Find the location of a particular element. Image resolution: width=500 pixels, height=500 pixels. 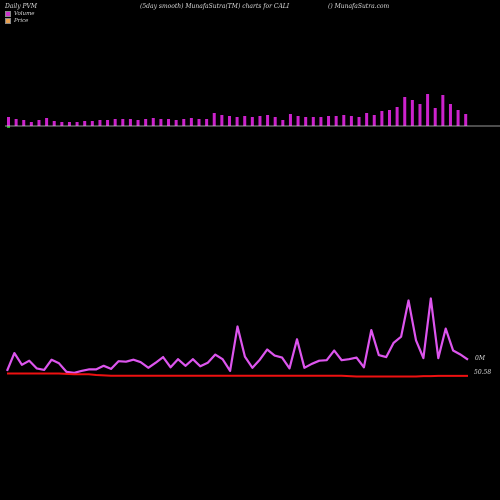

legend-price: Price is located at coordinates (16, 21).